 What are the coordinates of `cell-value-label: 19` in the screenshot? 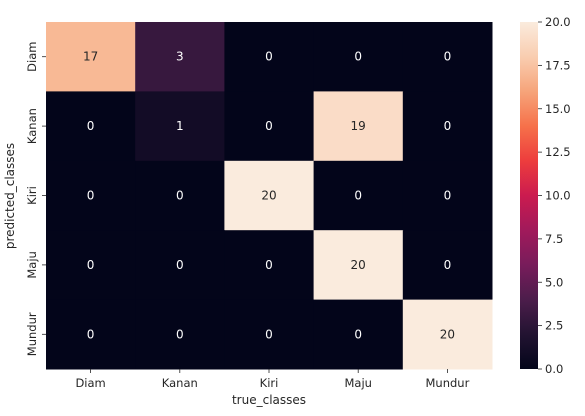 It's located at (358, 126).